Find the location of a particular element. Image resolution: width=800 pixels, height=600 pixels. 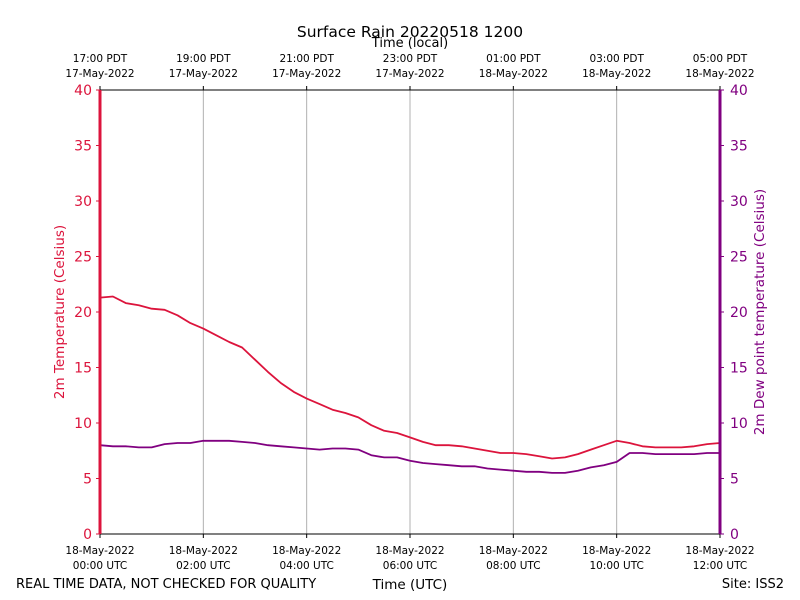

bottom-tick-time: 06:00 UTC is located at coordinates (410, 566).